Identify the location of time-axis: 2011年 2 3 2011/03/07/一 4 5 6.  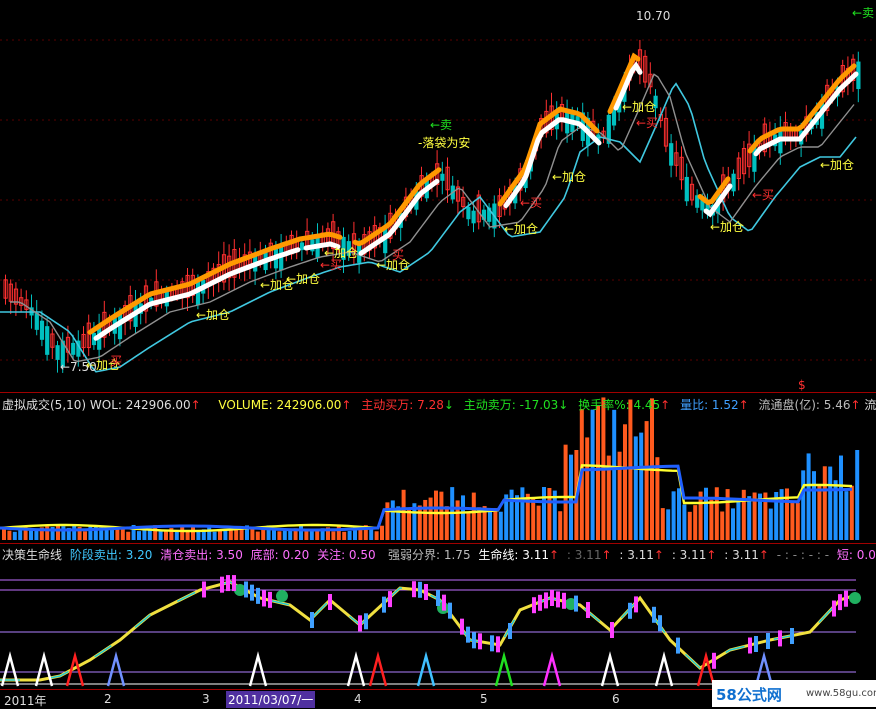
(438, 698).